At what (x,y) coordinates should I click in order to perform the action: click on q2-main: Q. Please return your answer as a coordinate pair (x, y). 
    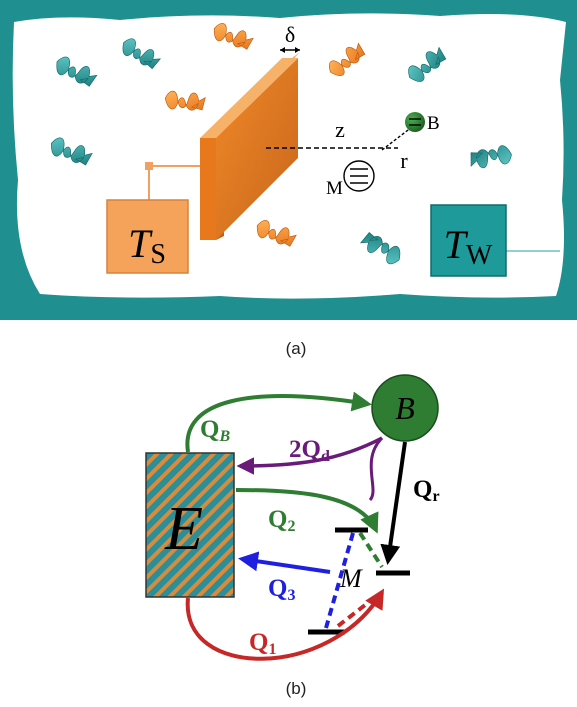
    Looking at the image, I should click on (277, 519).